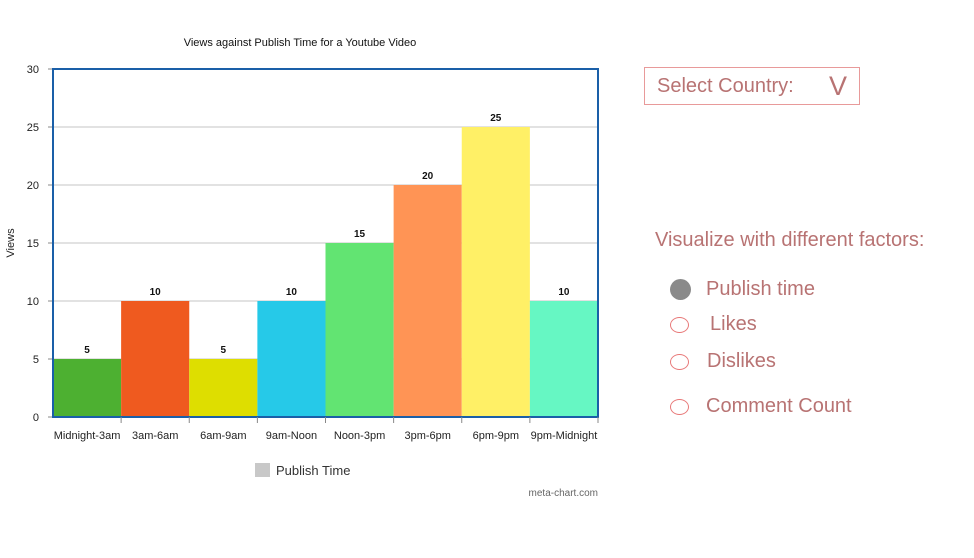 The width and height of the screenshot is (974, 558). I want to click on factor-option-publish-time: Publish time, so click(742, 289).